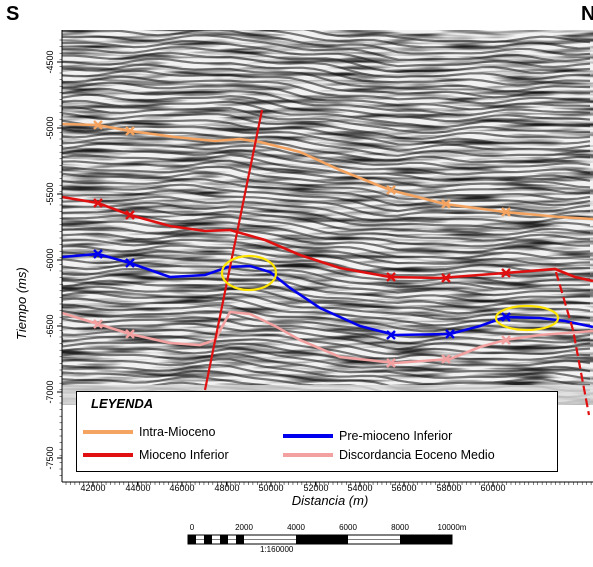 The image size is (593, 567). I want to click on direction-south-label: S, so click(13, 14).